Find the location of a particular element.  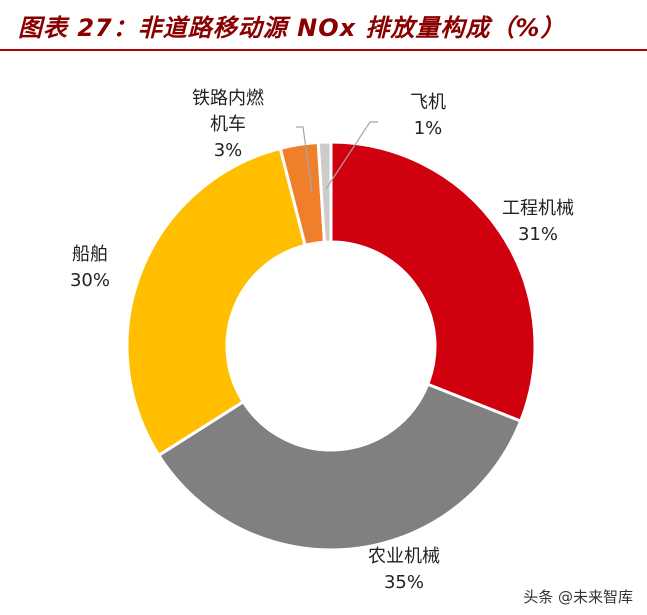

slice-value-label-1: 35% is located at coordinates (404, 582).